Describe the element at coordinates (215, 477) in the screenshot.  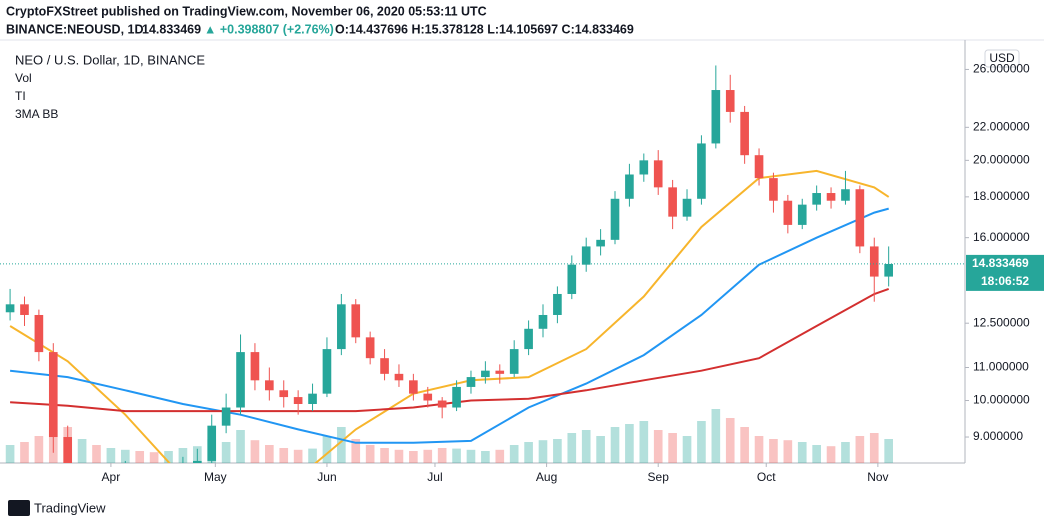
I see `x-tick-label: May` at that location.